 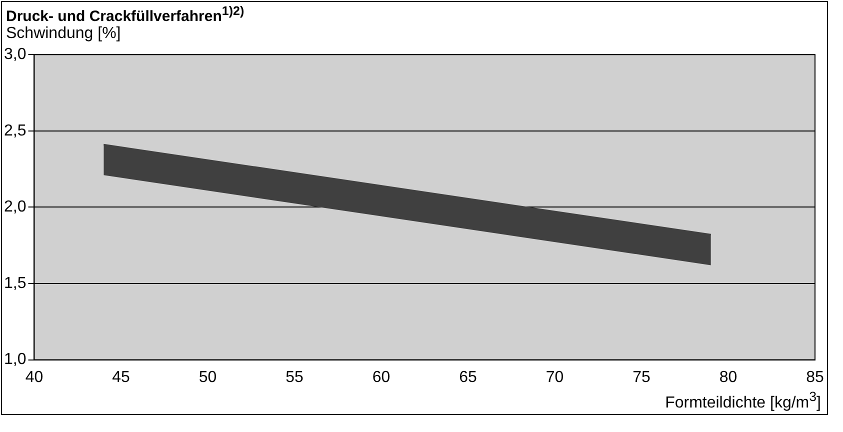 What do you see at coordinates (641, 377) in the screenshot?
I see `x-tick-label: 75` at bounding box center [641, 377].